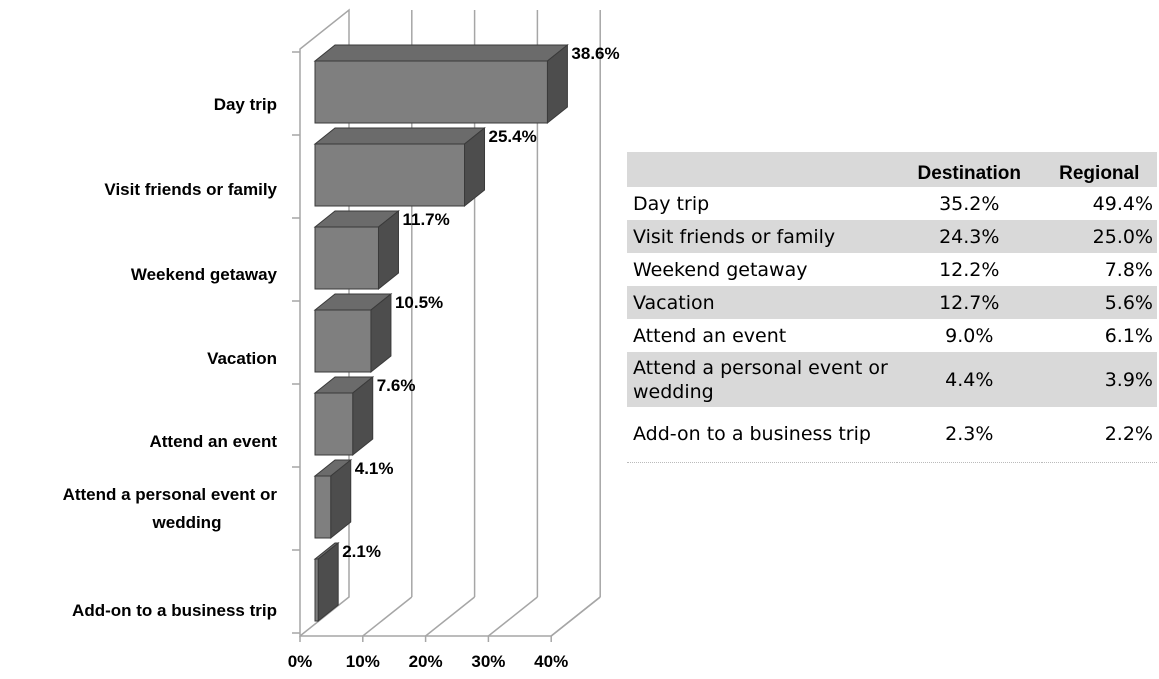  Describe the element at coordinates (1122, 203) in the screenshot. I see `table-cell-regional: 49.4%` at that location.